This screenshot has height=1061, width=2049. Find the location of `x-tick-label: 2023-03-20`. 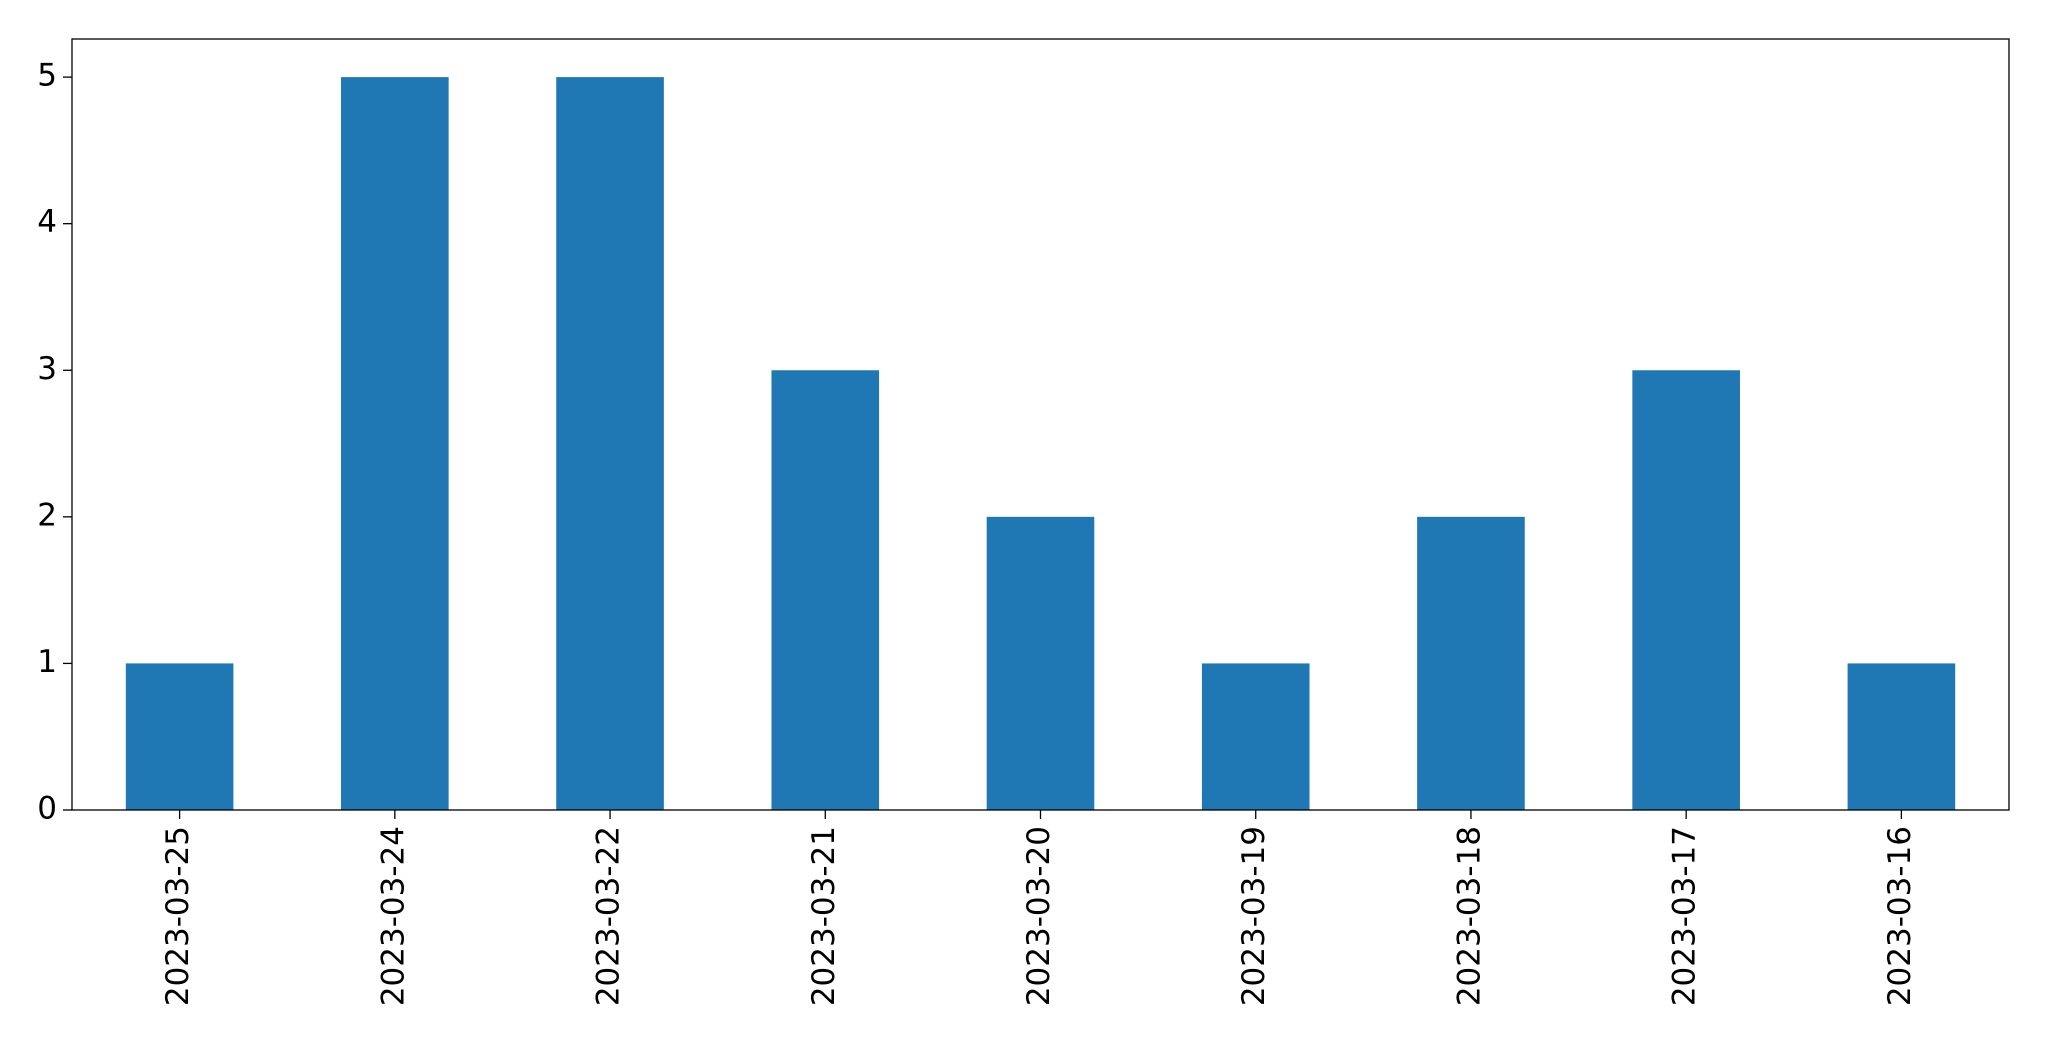

x-tick-label: 2023-03-20 is located at coordinates (1039, 916).